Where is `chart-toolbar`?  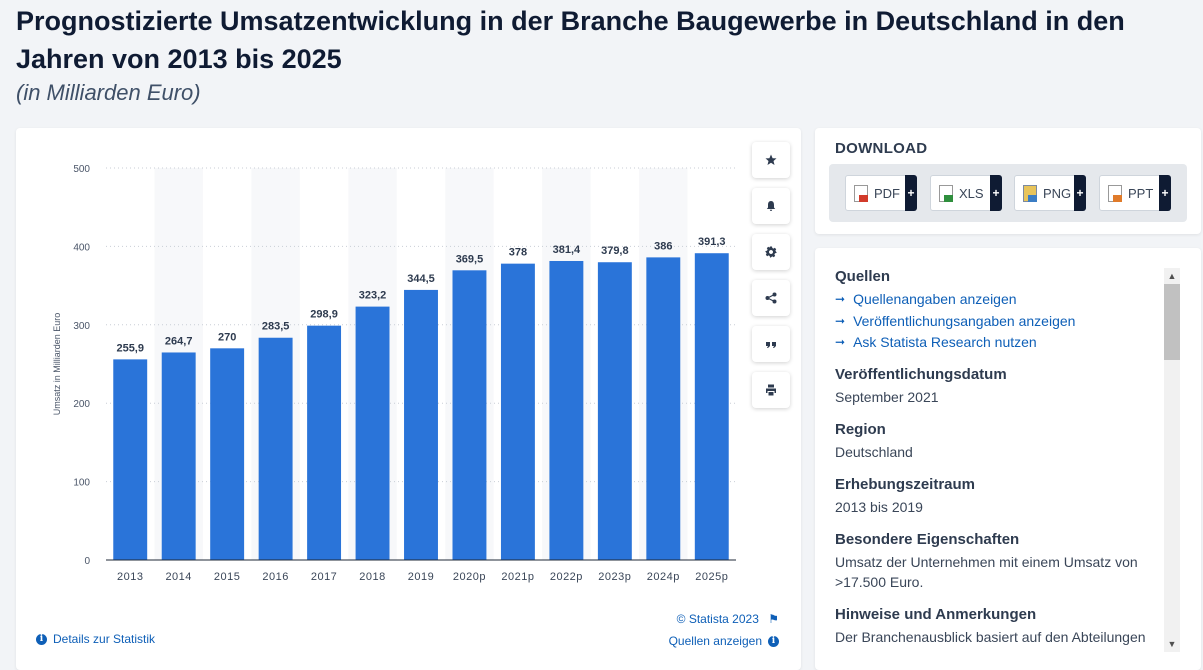
chart-toolbar is located at coordinates (771, 280).